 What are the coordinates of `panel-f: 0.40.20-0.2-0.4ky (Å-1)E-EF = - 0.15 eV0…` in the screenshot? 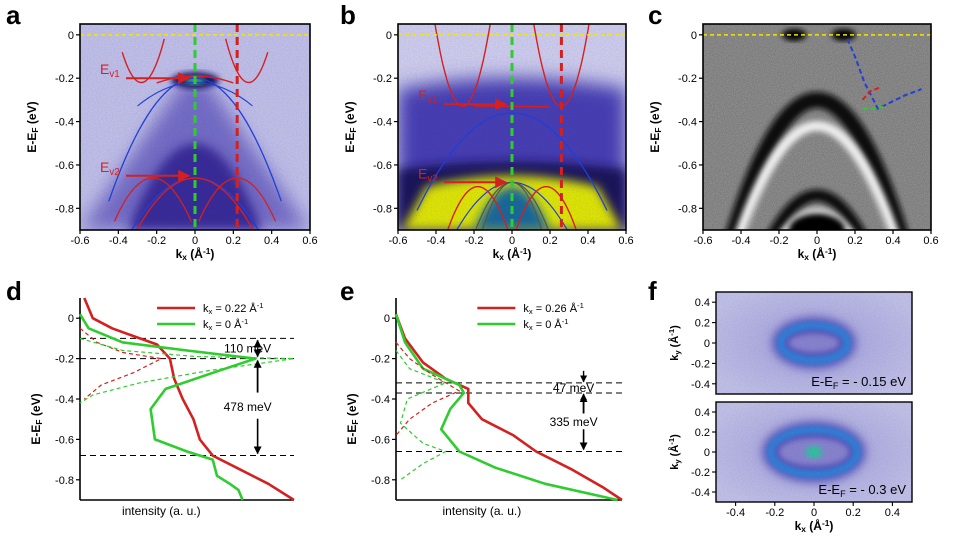 It's located at (790, 412).